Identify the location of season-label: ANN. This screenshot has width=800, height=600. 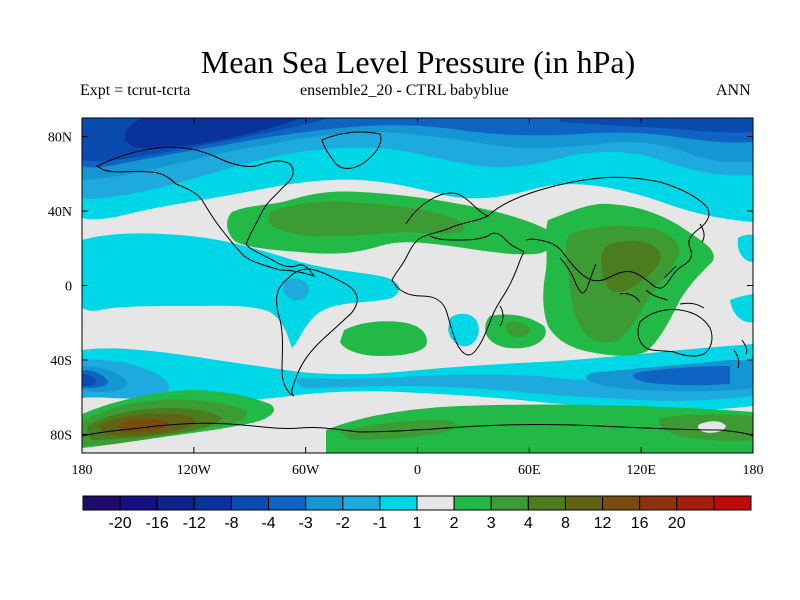
(733, 90).